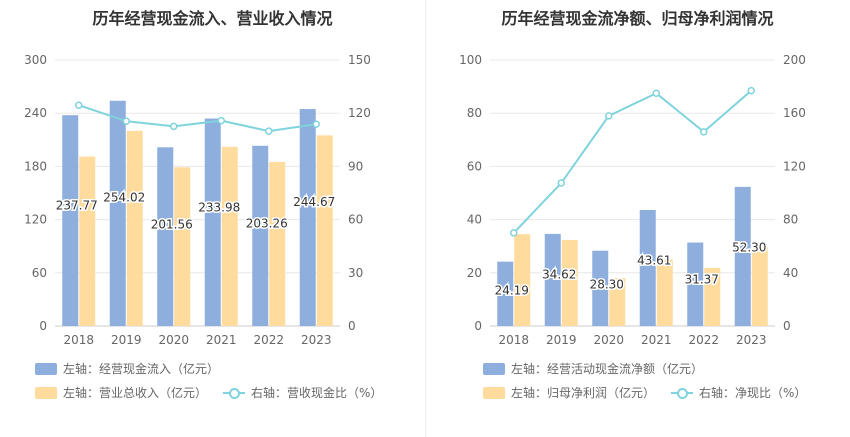 The width and height of the screenshot is (850, 437). What do you see at coordinates (474, 273) in the screenshot?
I see `y-left-tick-label: 20` at bounding box center [474, 273].